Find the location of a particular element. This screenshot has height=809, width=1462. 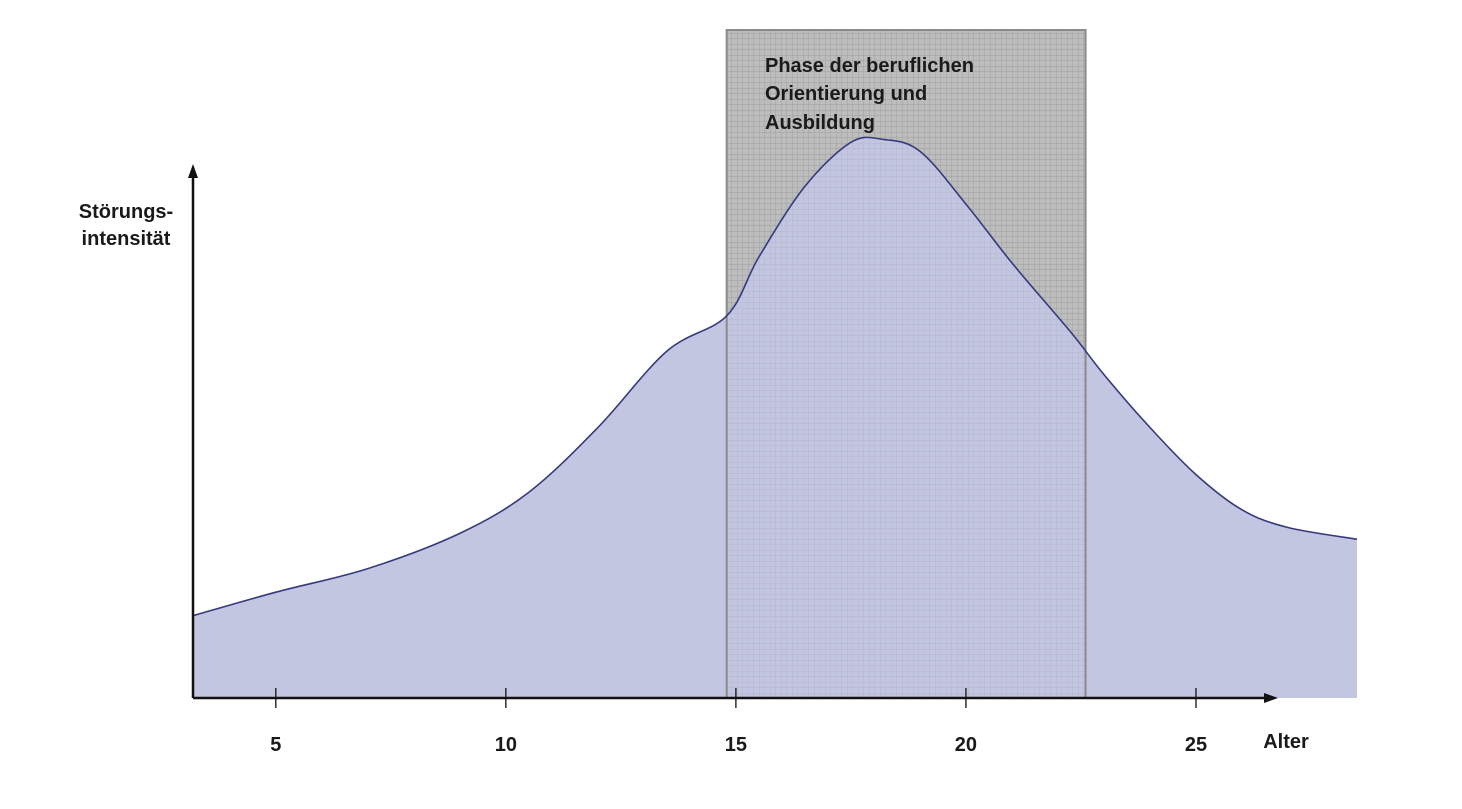

y-axis-label-line-1: Störungs- is located at coordinates (126, 212).